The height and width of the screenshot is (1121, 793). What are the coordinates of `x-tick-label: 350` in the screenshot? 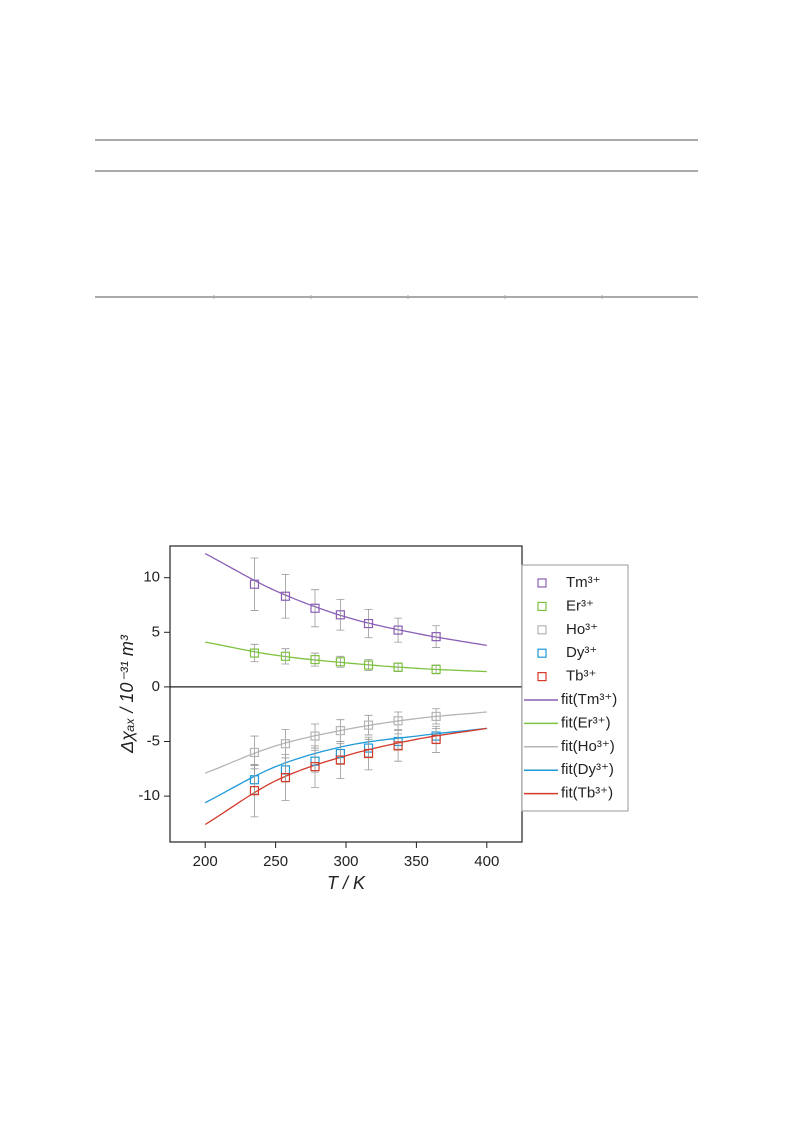 It's located at (416, 861).